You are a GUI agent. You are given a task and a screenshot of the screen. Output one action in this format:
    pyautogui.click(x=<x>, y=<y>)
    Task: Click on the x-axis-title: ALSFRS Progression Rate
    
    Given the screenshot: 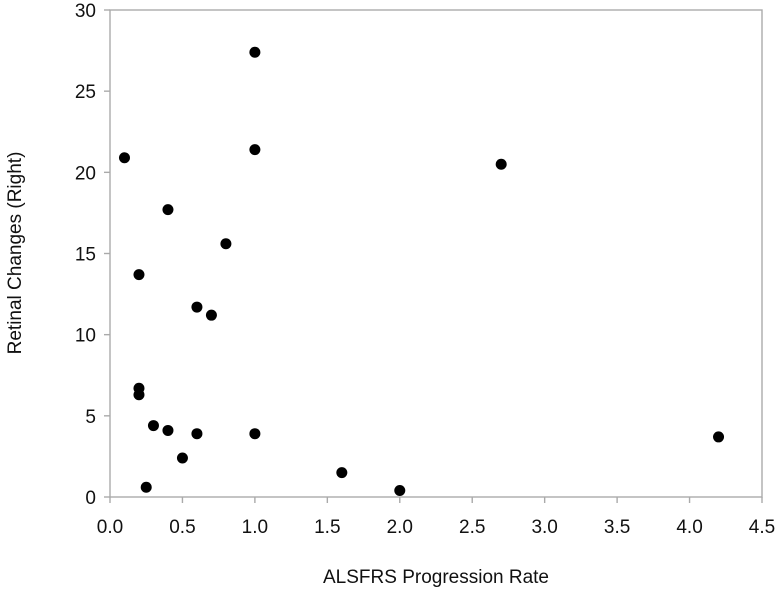 What is the action you would take?
    pyautogui.click(x=436, y=577)
    